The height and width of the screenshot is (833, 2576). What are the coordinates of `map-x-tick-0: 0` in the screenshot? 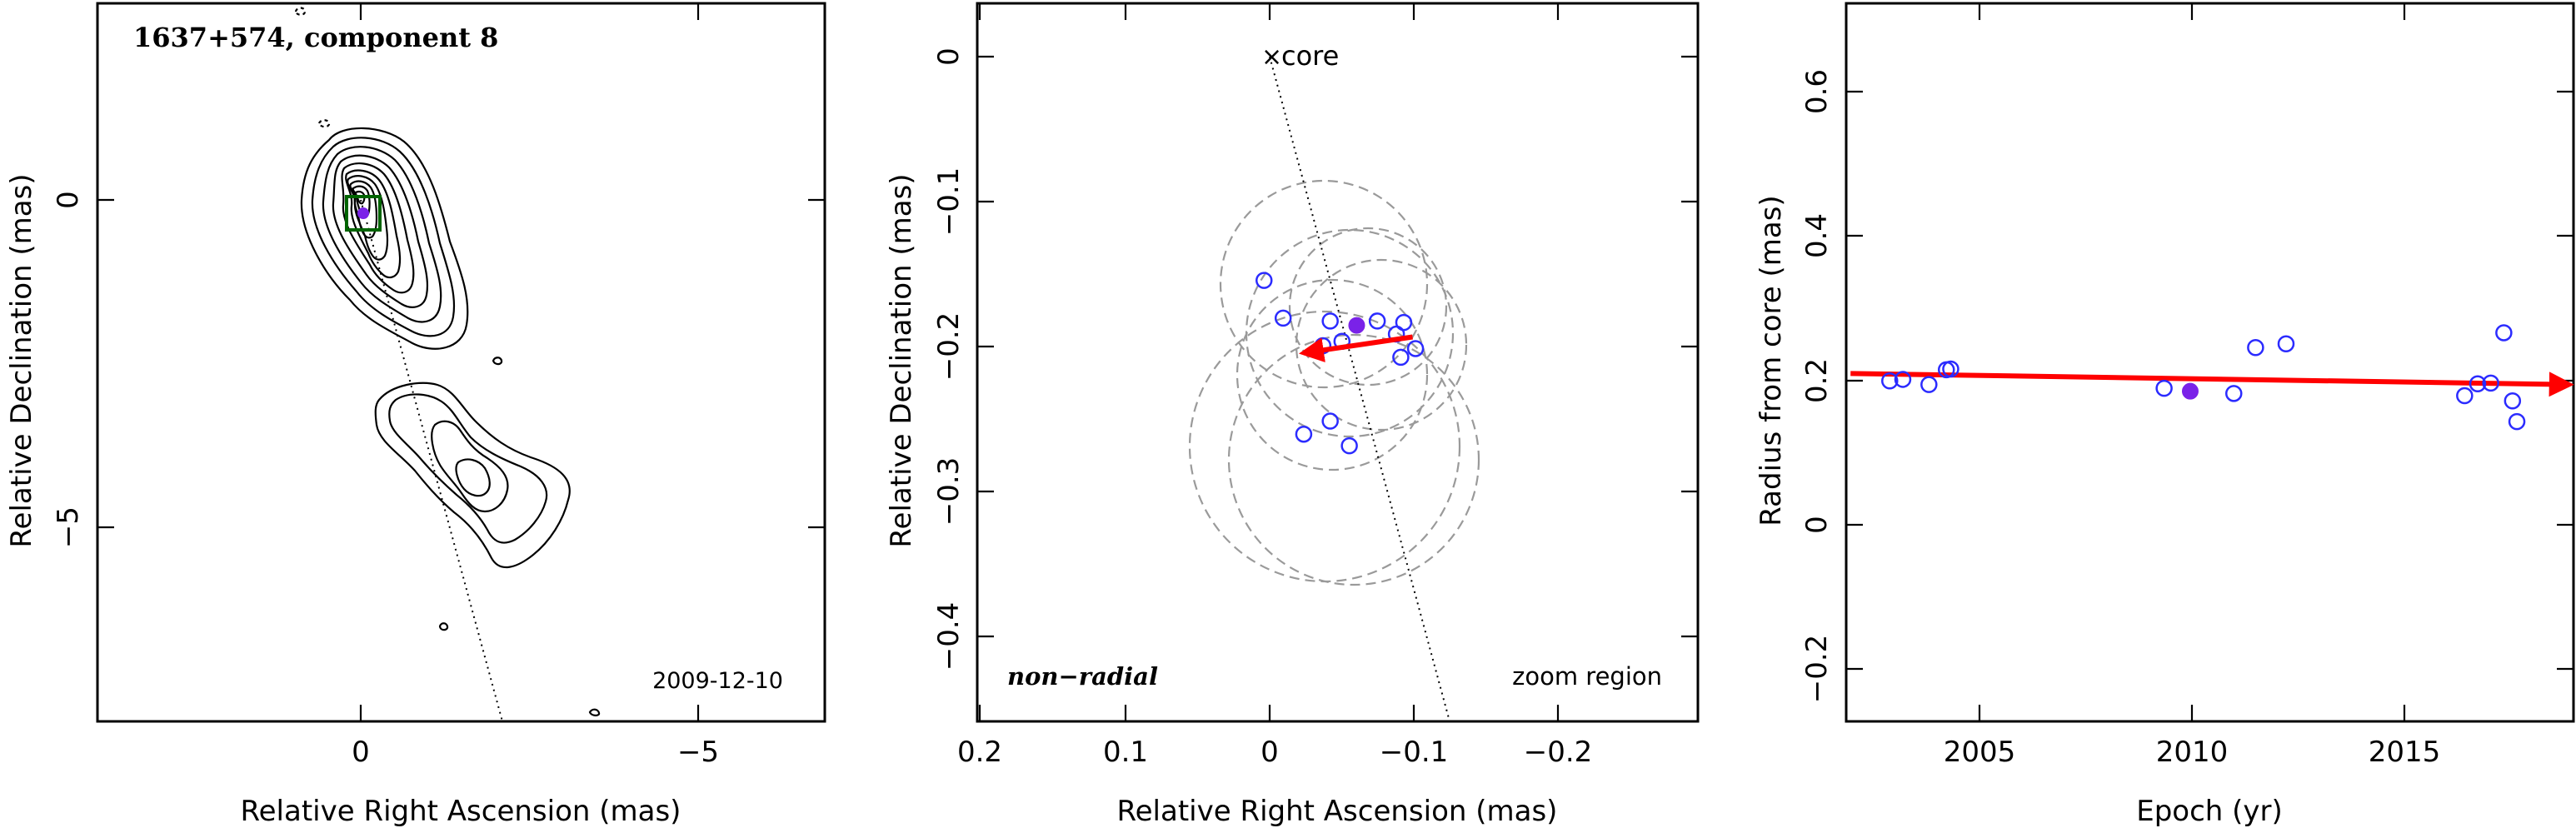 It's located at (361, 752).